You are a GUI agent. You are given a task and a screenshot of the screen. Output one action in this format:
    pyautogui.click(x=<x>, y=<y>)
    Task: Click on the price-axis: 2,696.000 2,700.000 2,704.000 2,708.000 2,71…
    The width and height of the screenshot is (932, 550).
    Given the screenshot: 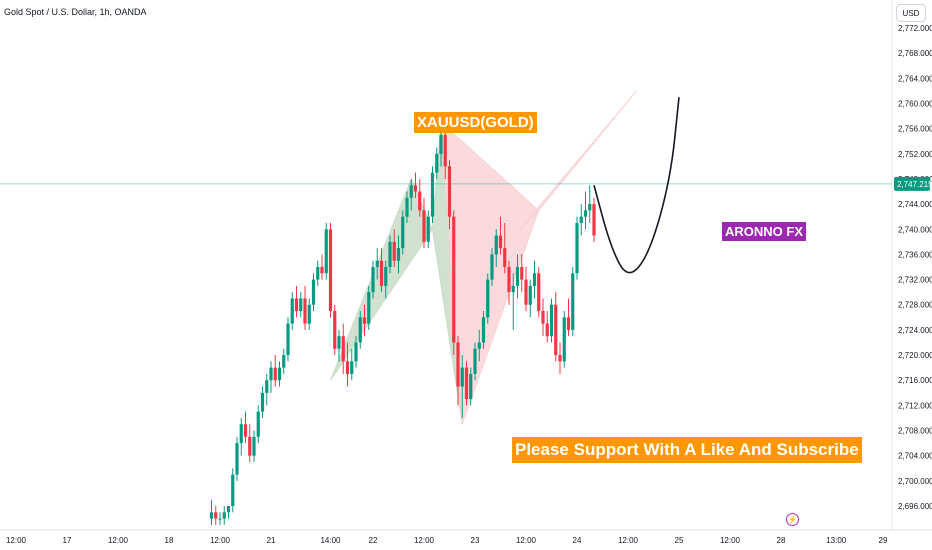 What is the action you would take?
    pyautogui.click(x=915, y=267)
    